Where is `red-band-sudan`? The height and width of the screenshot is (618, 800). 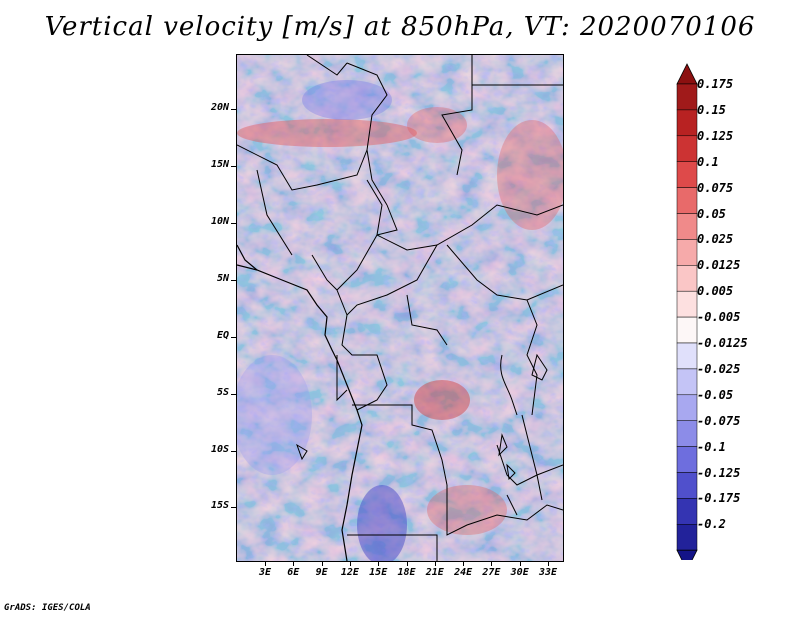 red-band-sudan is located at coordinates (530, 175).